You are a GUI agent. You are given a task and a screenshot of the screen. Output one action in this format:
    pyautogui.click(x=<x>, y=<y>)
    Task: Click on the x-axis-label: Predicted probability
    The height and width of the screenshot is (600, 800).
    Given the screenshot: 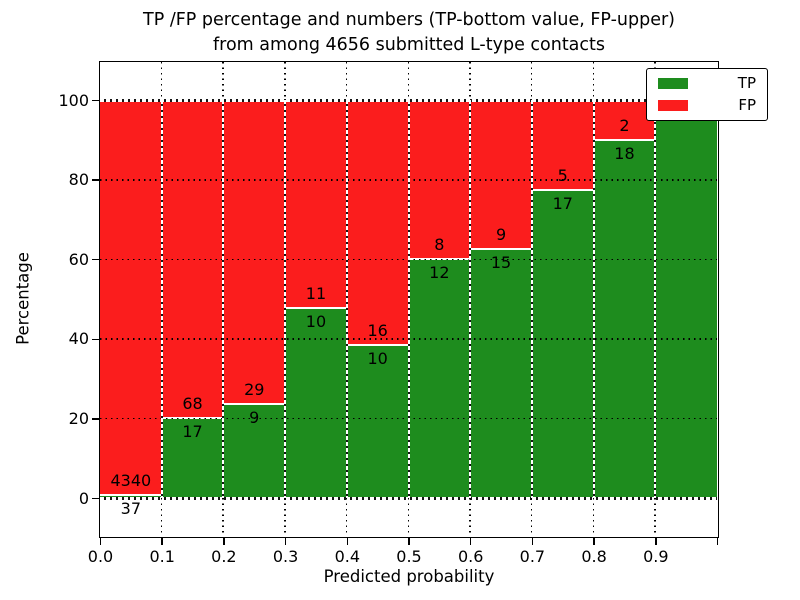 What is the action you would take?
    pyautogui.click(x=409, y=576)
    